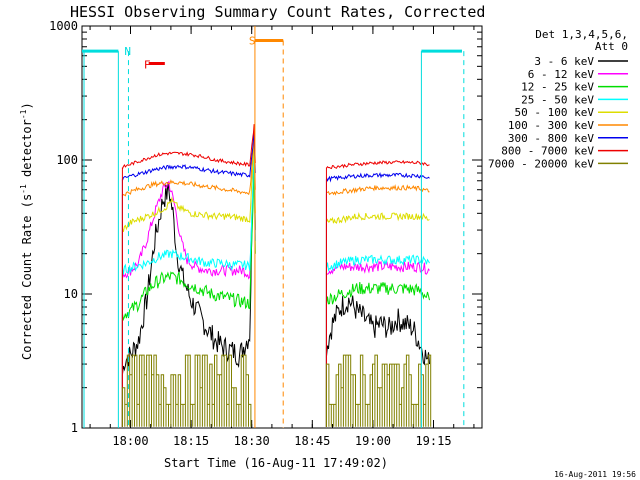 This screenshot has width=640, height=480. What do you see at coordinates (551, 138) in the screenshot?
I see `legend-entry-label: 300 - 800 keV` at bounding box center [551, 138].